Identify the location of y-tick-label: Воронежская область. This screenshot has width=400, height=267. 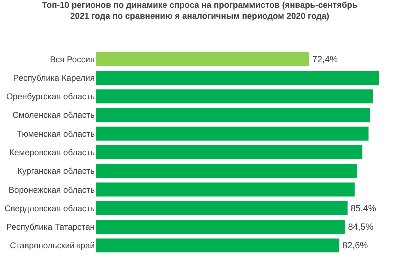
(52, 189).